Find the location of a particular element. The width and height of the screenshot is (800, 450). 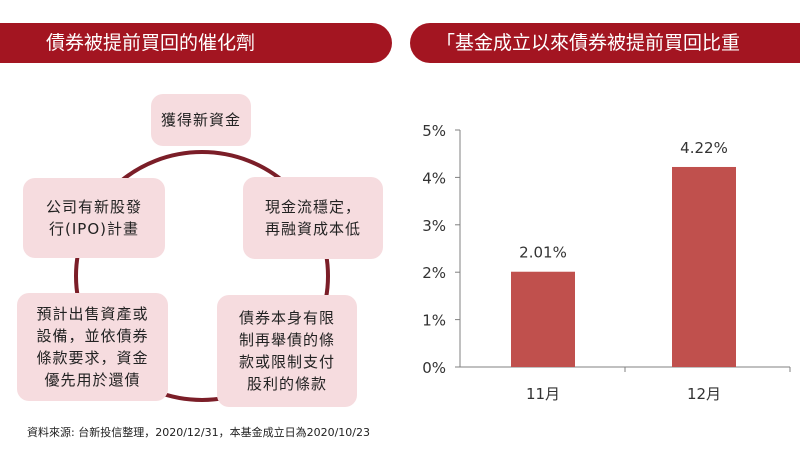

left-title-banner: 債券被提前買回的催化劑 is located at coordinates (196, 43).